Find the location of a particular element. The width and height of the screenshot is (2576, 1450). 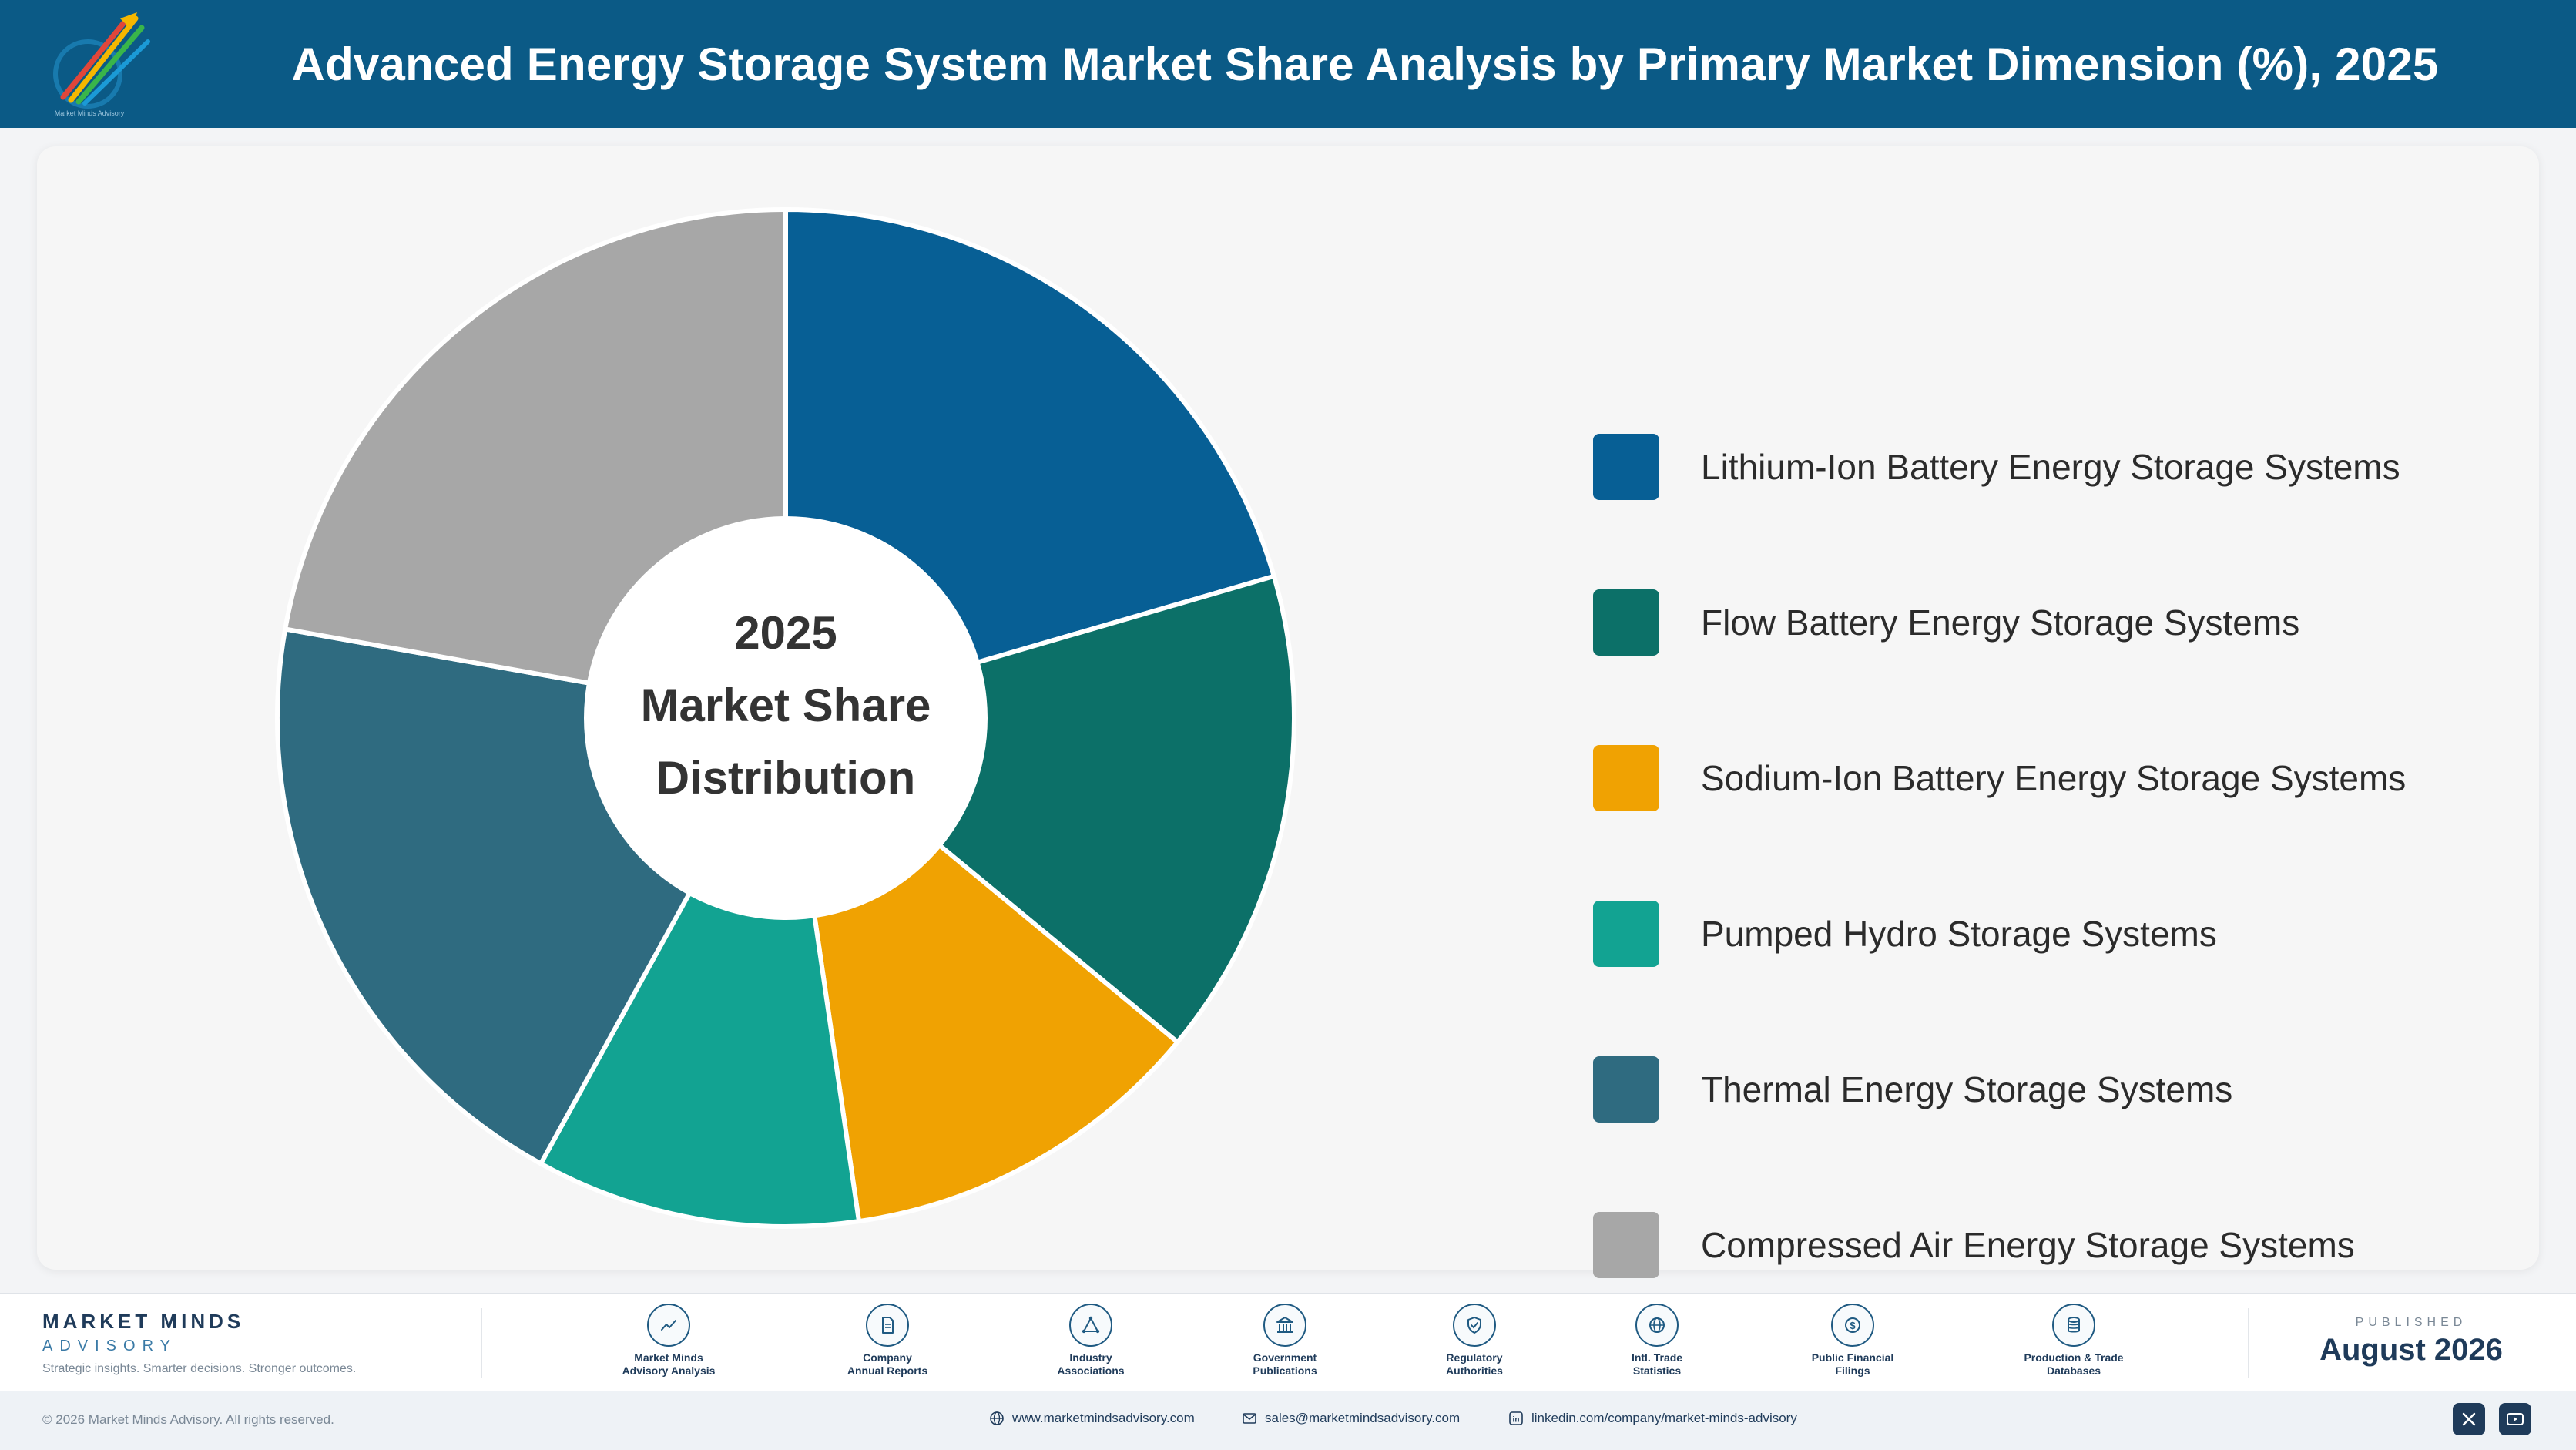

legend-label: Flow Battery Energy Storage Systems is located at coordinates (2000, 622).